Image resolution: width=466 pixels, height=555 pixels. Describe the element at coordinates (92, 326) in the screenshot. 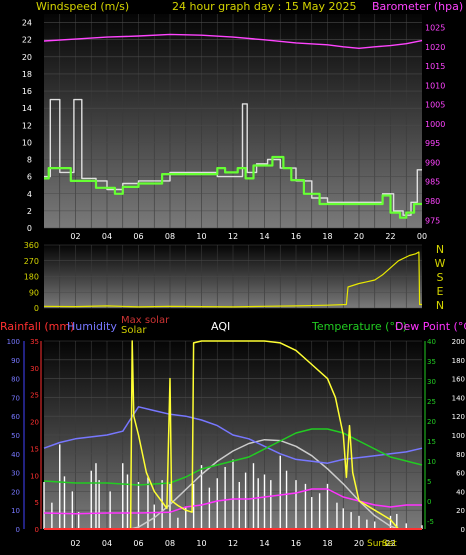

I see `legend-humidity: Humidity` at that location.